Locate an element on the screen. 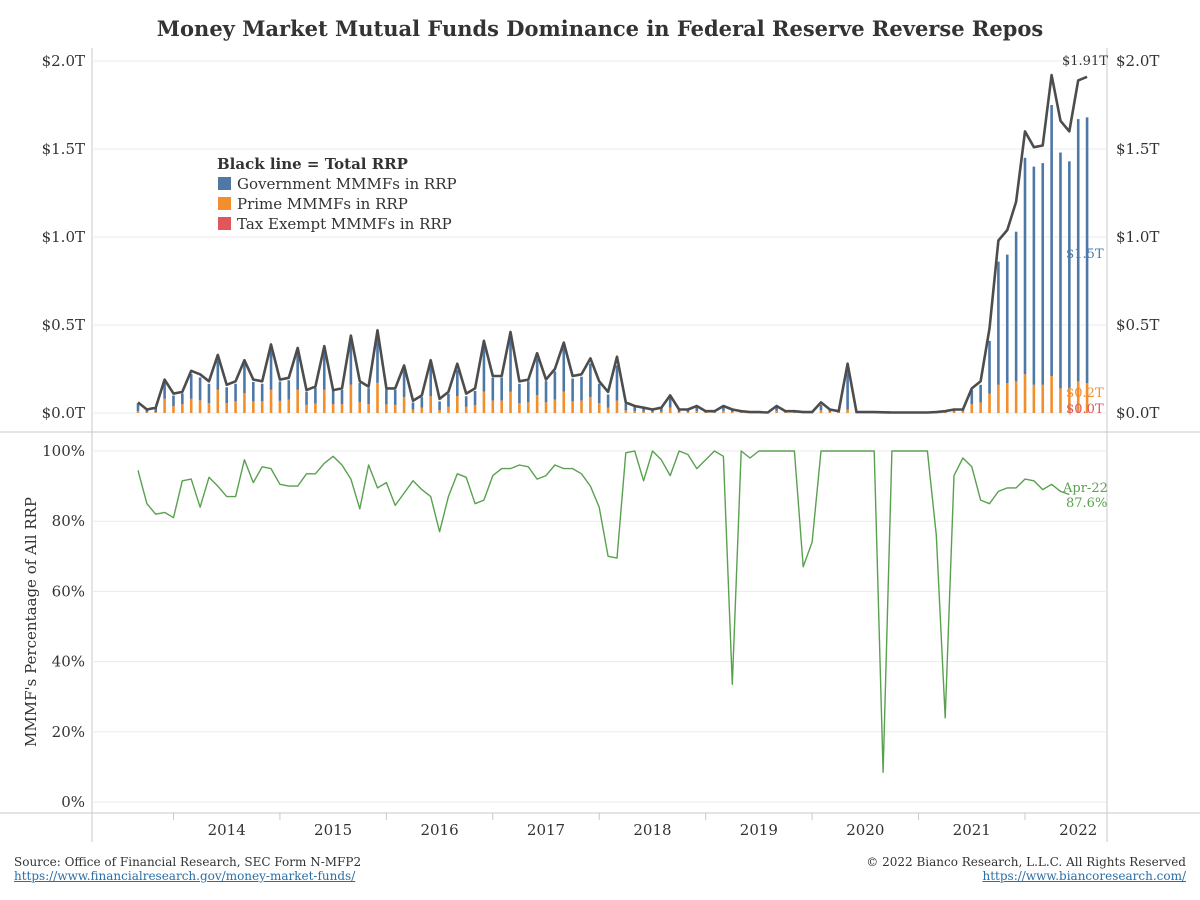  x-axis: 2014 2015 2016 2017 2018 2019 2020 2021 2022 is located at coordinates (634, 826).